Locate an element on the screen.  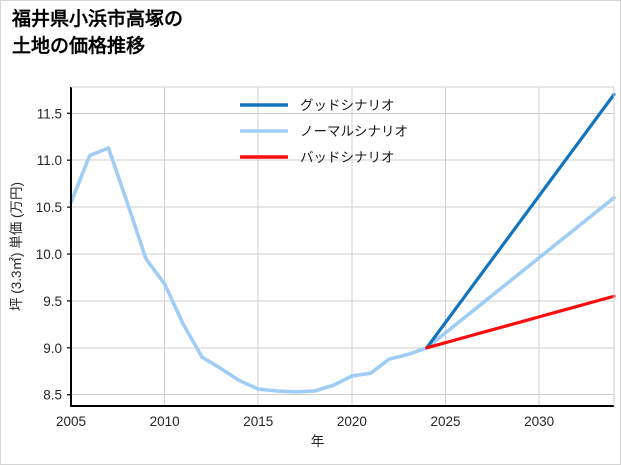
x-tick-label: 2030 is located at coordinates (539, 421).